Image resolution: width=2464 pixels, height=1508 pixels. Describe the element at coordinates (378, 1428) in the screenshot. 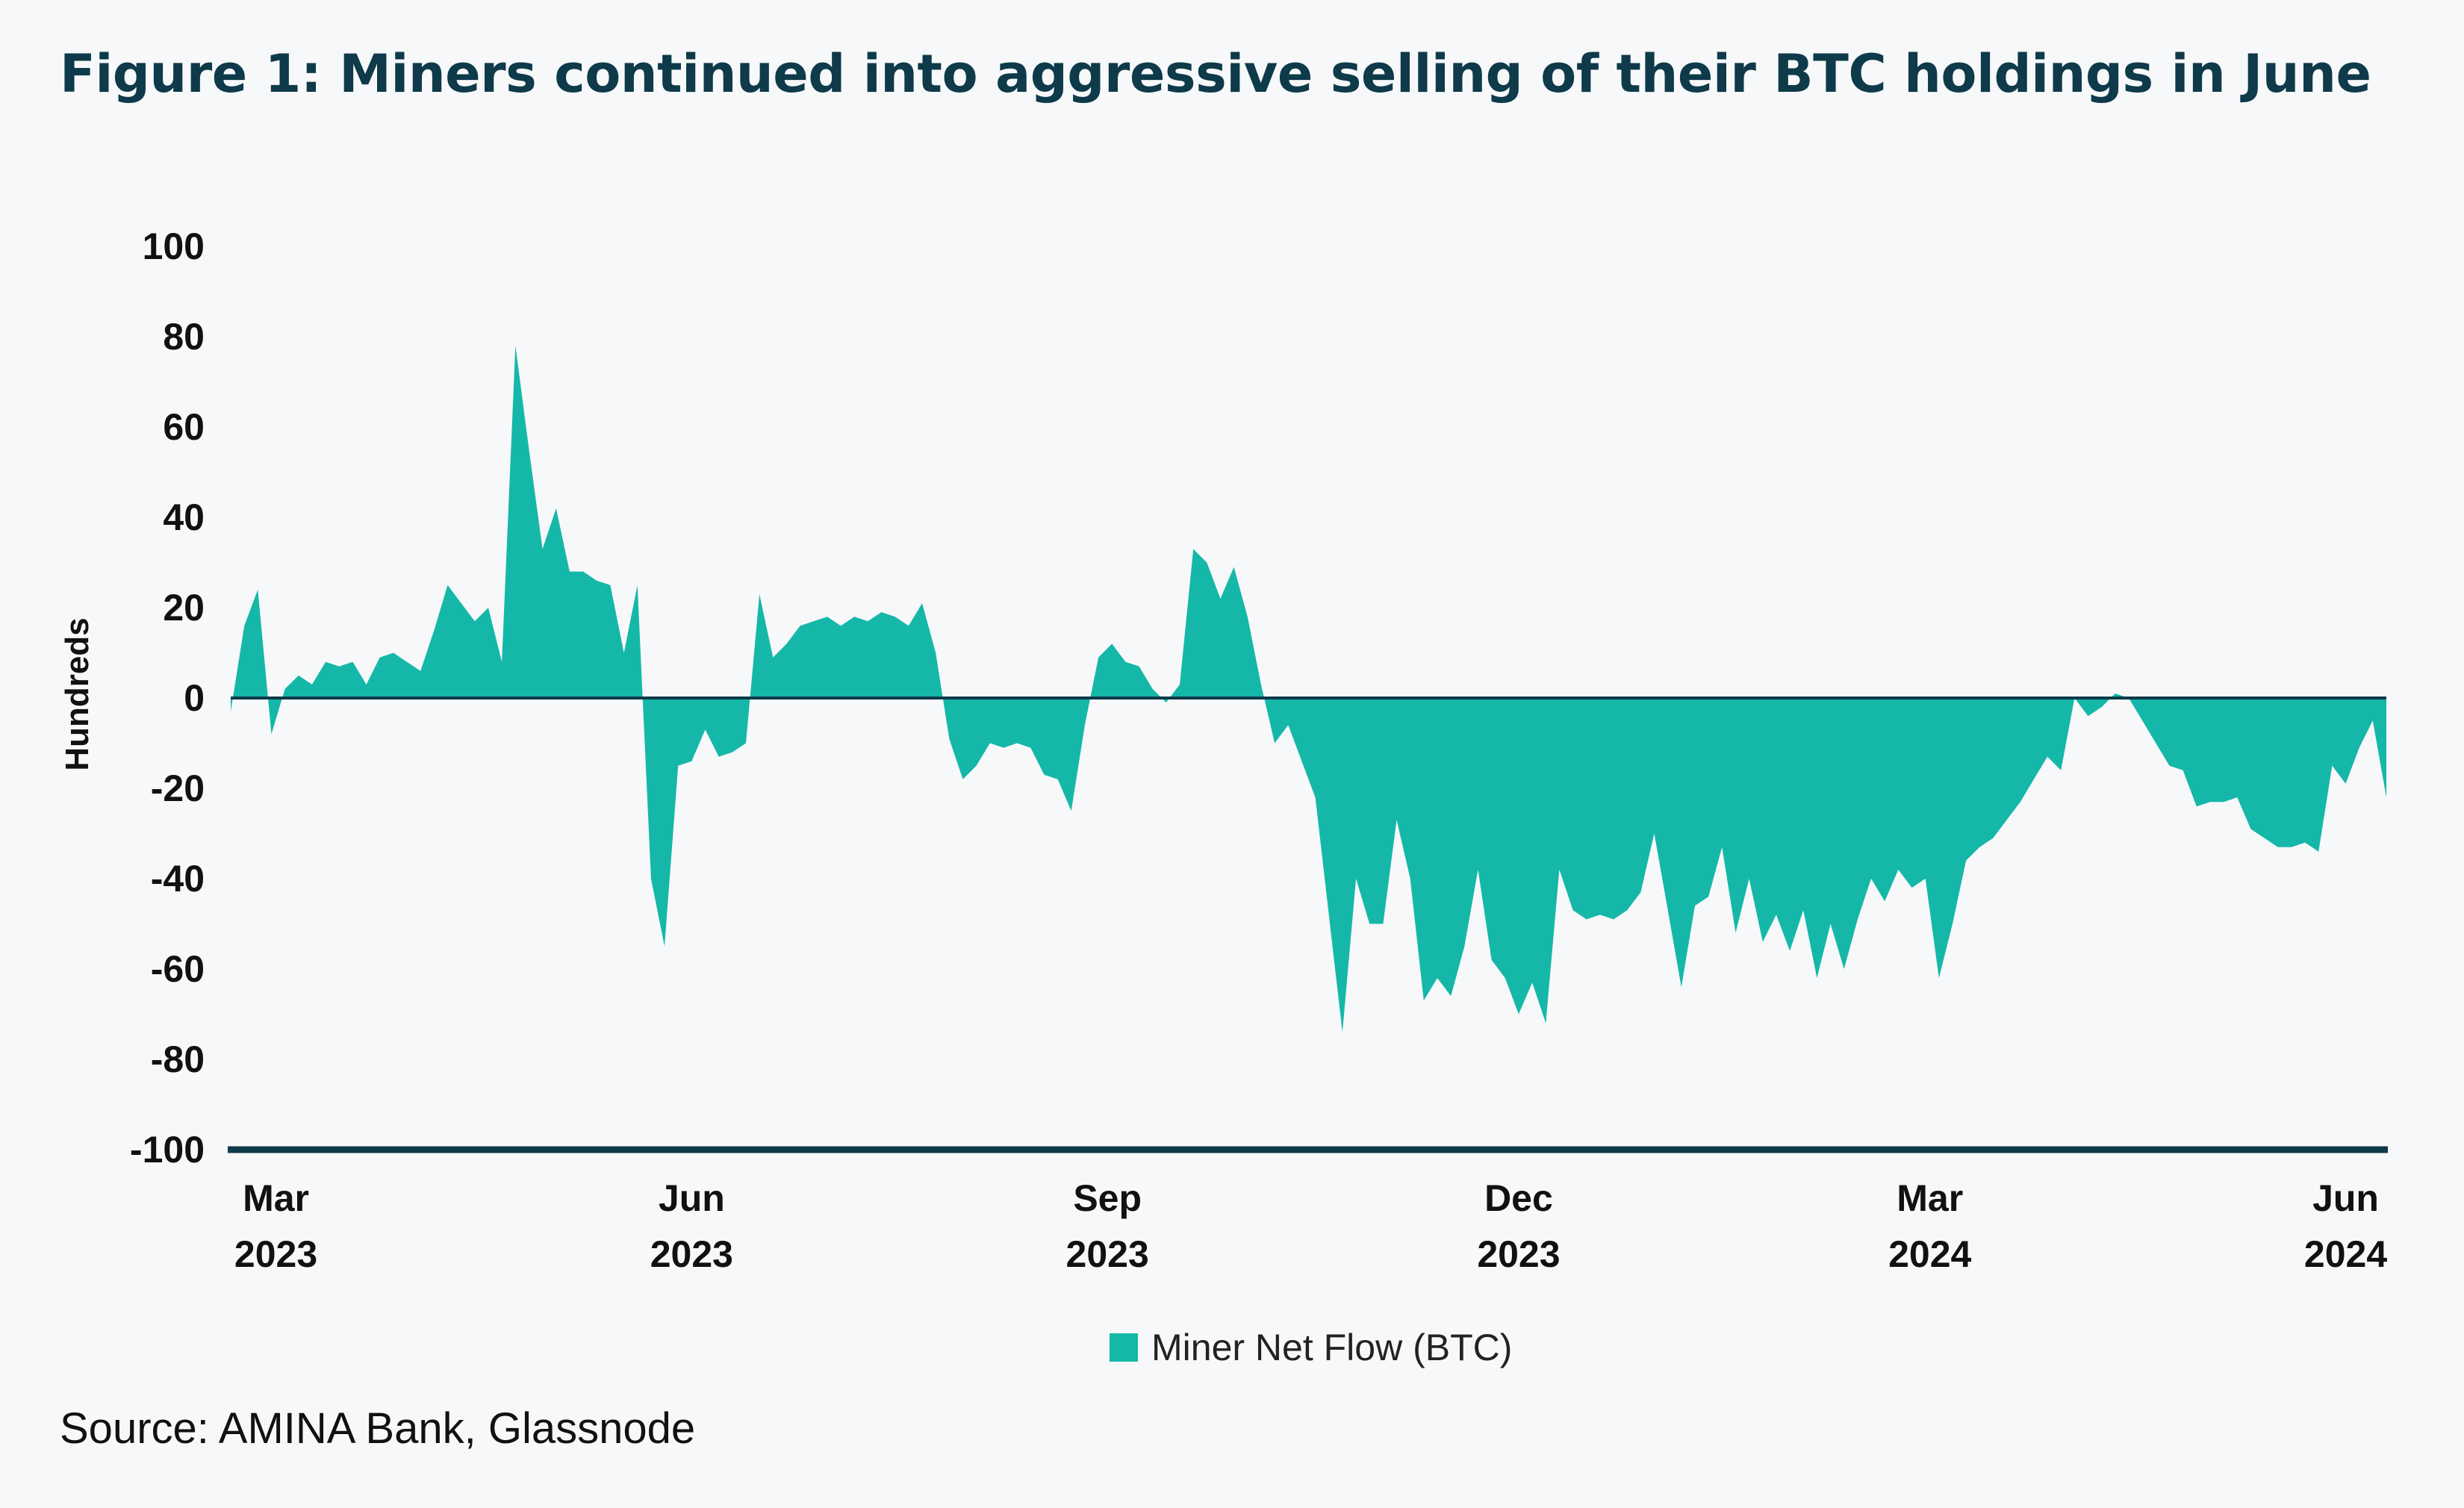

I see `source-note: Source: AMINA Bank, Glassnode` at that location.